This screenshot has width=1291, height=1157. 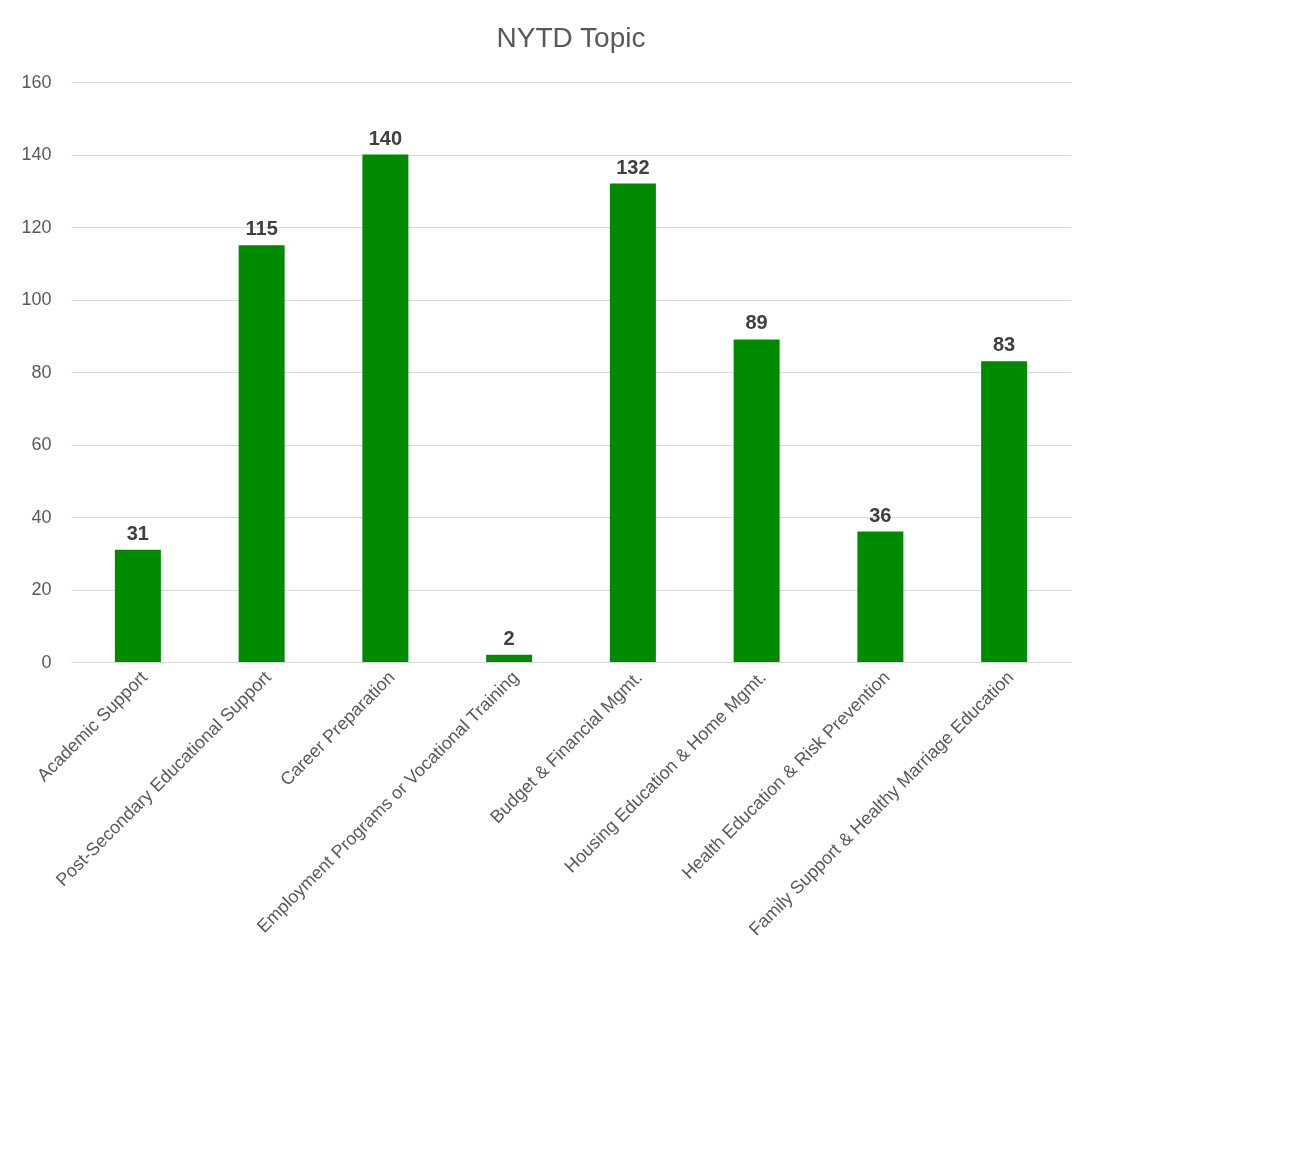 I want to click on data-label: 31, so click(x=137, y=532).